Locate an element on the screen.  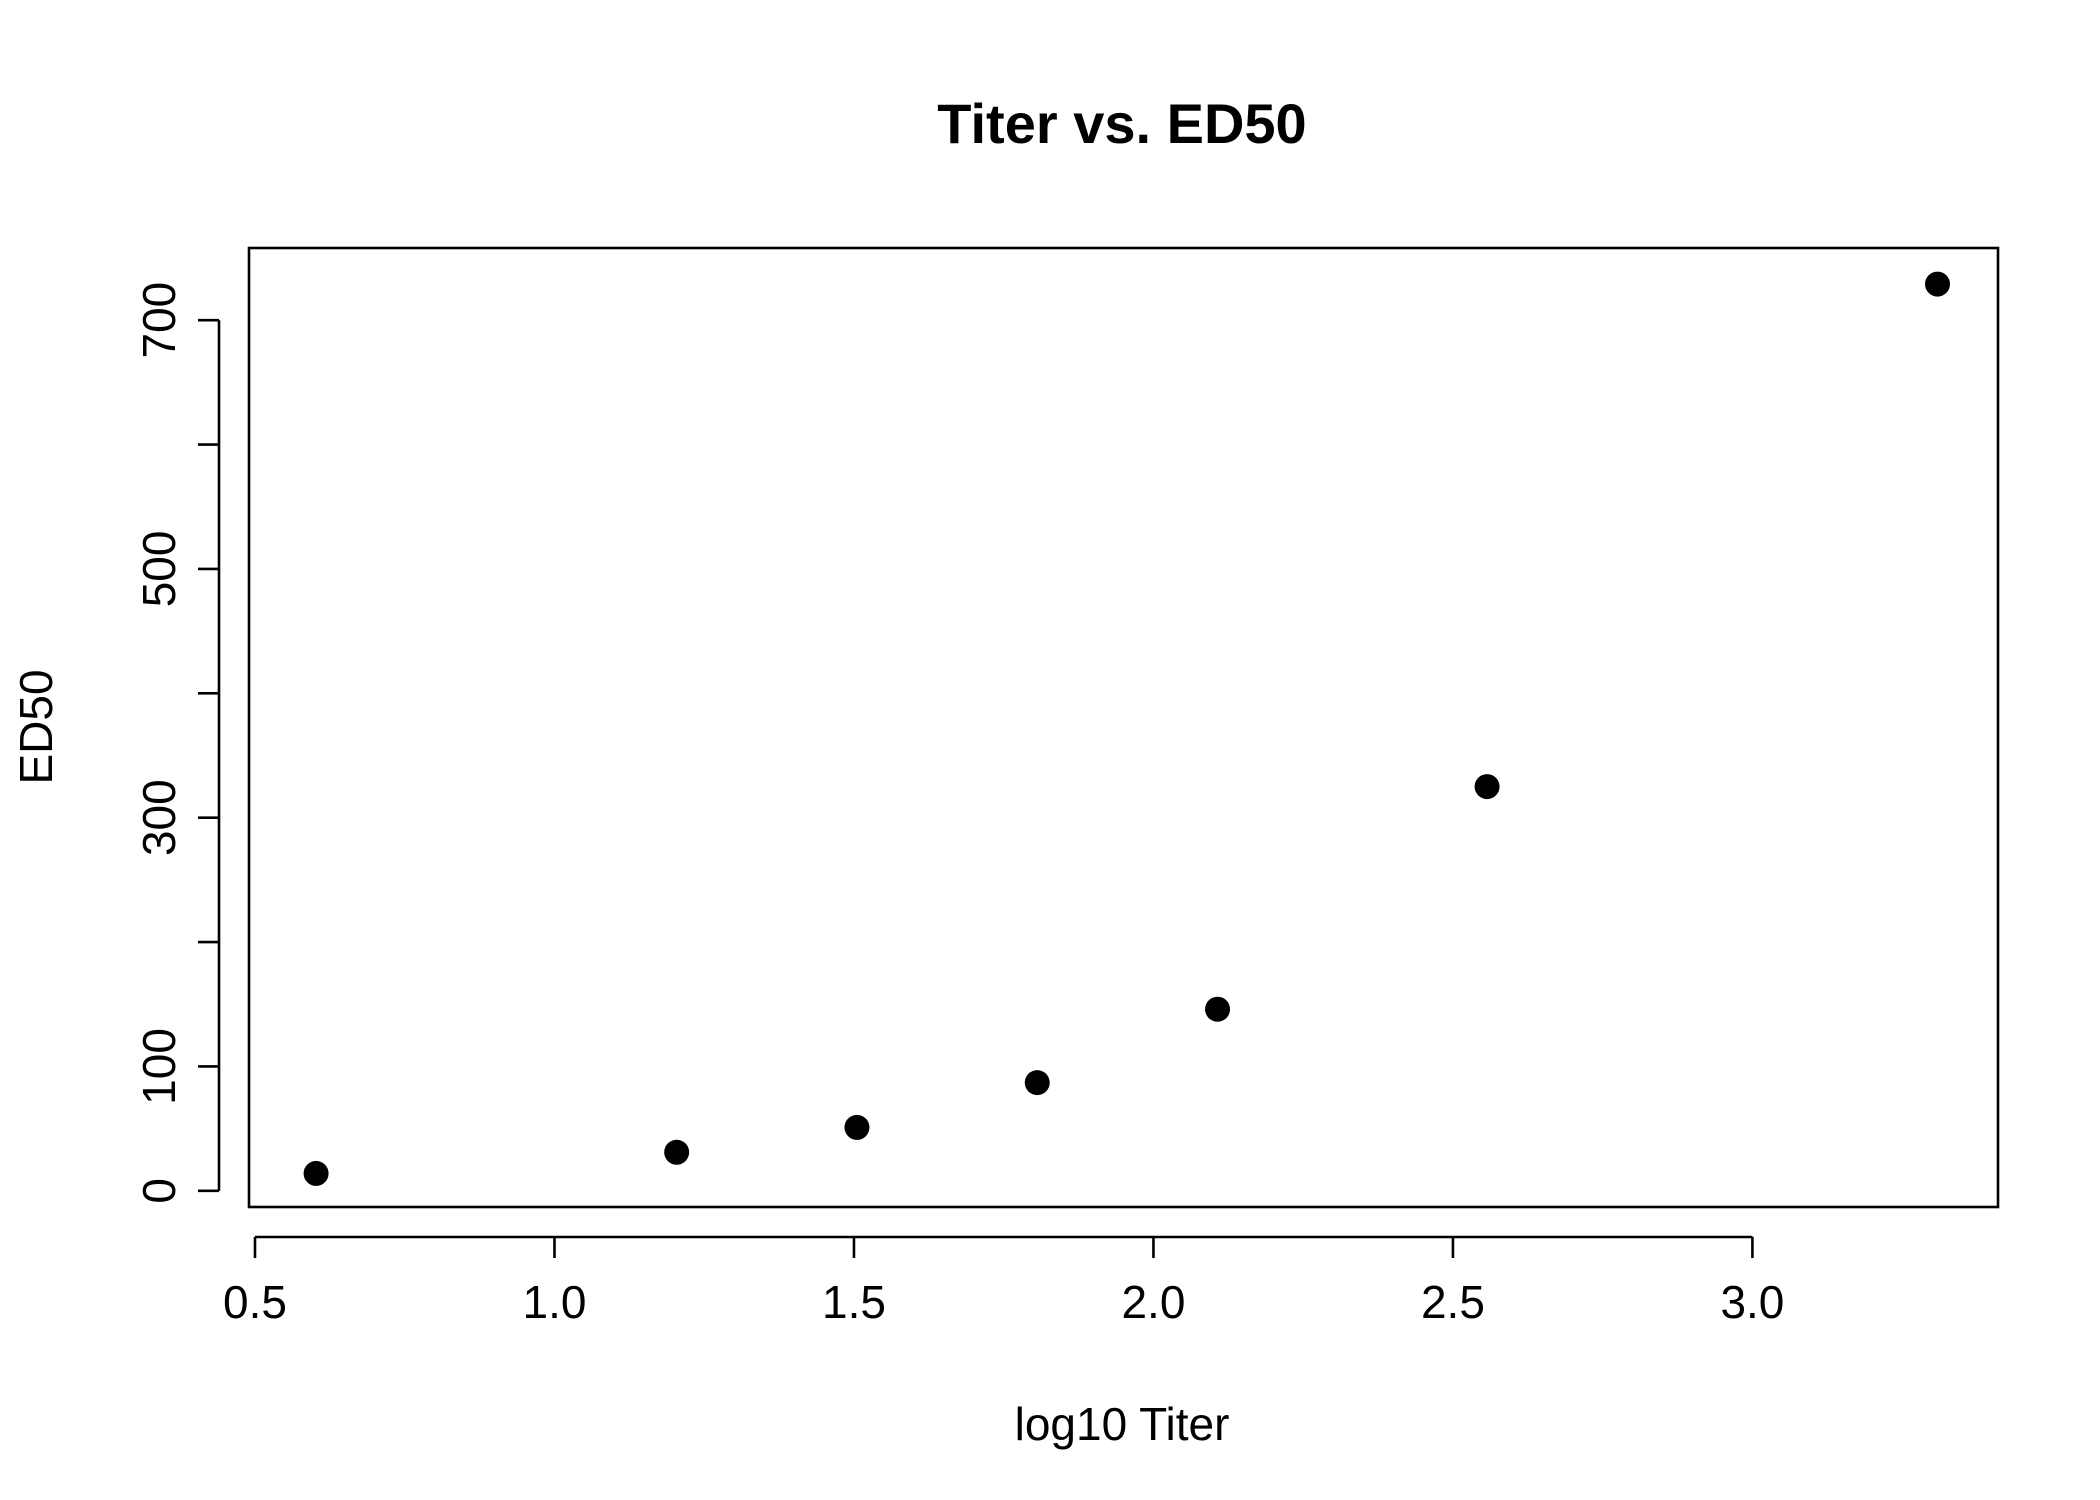
x-tick-label: 2.5 is located at coordinates (1453, 1302).